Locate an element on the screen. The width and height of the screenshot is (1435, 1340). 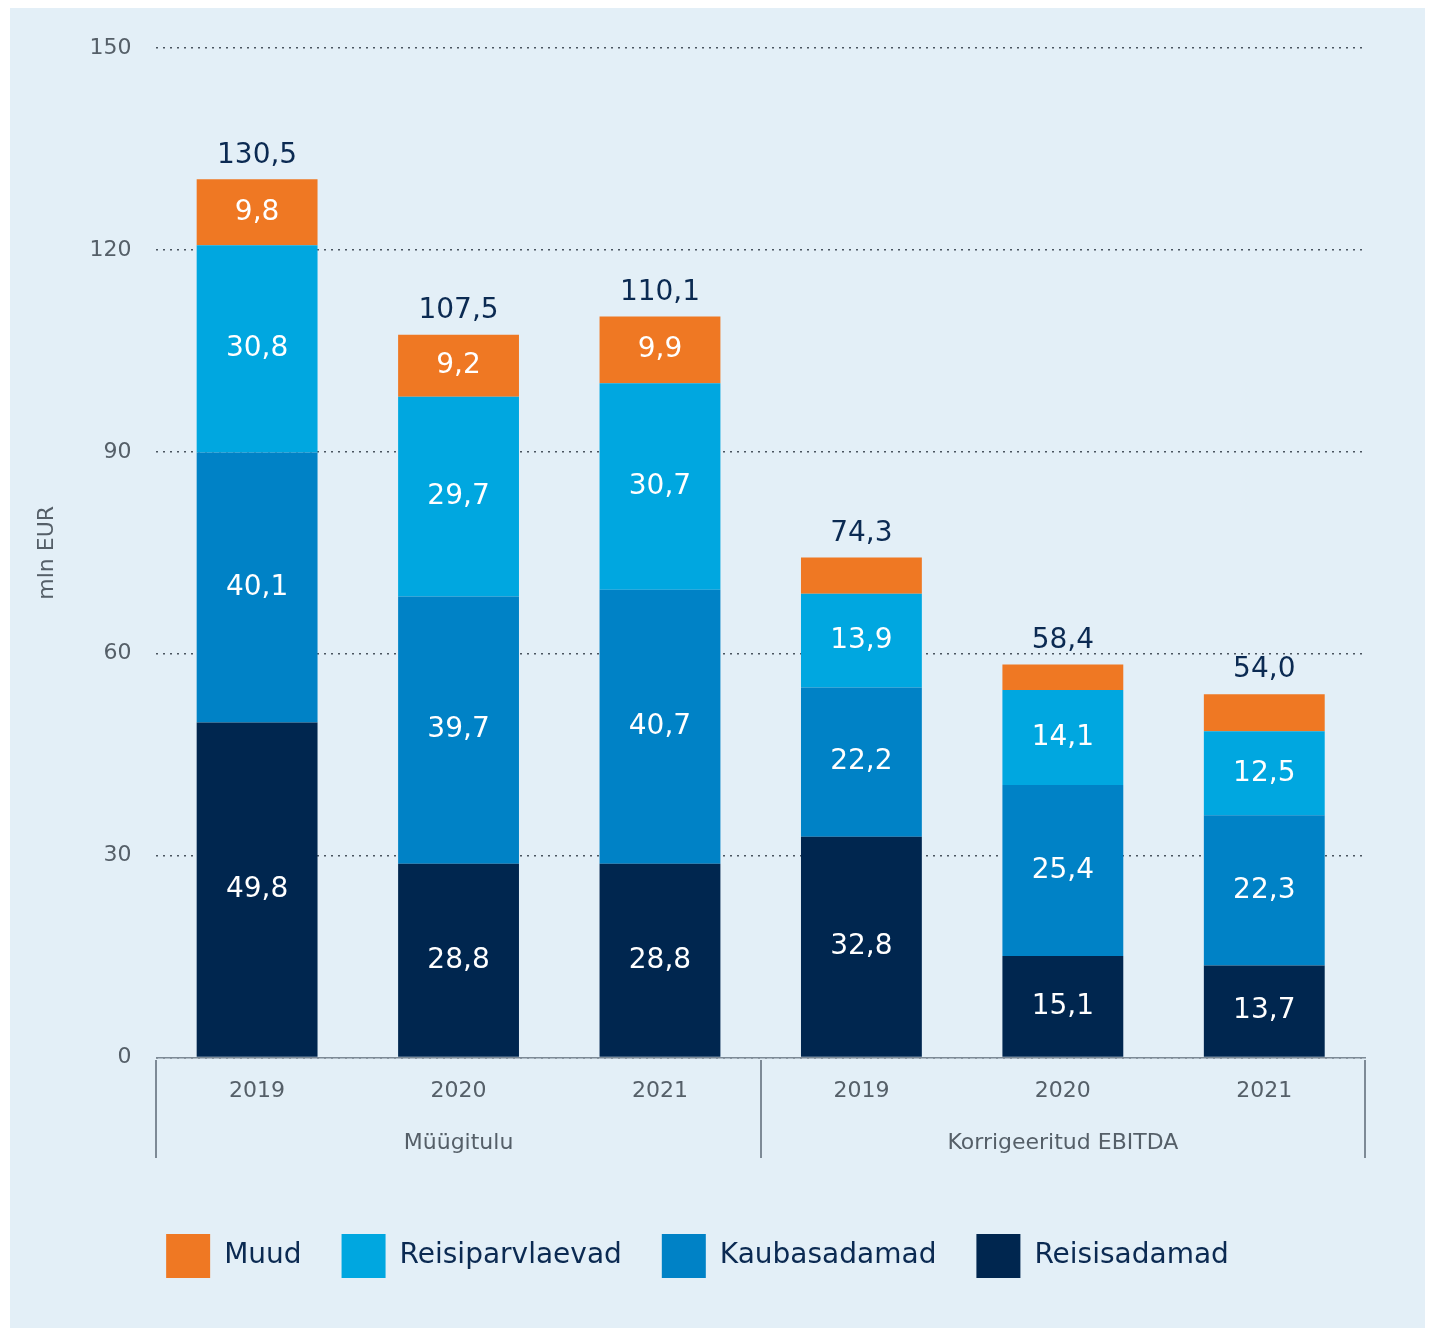
y-tick-label: 0 is located at coordinates (124, 1056).